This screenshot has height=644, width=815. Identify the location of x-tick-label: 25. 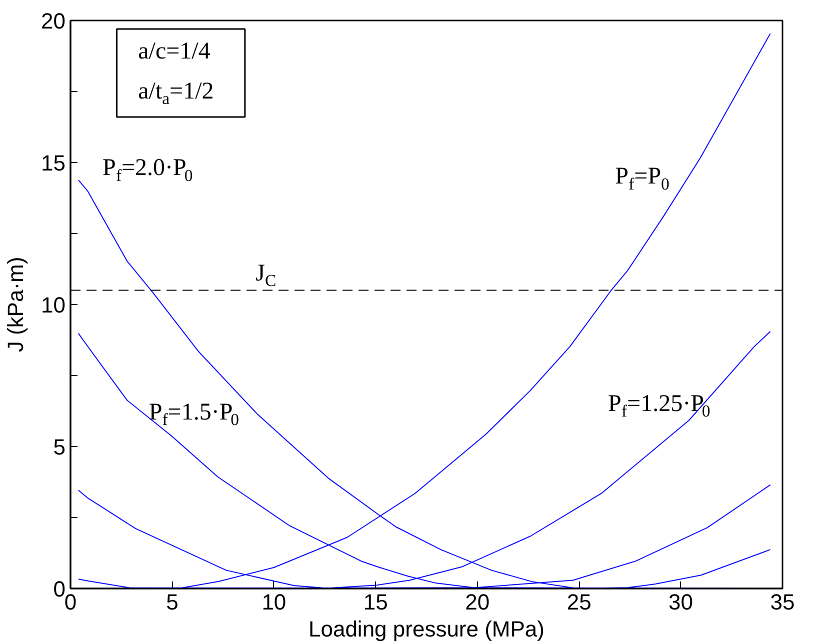
(579, 602).